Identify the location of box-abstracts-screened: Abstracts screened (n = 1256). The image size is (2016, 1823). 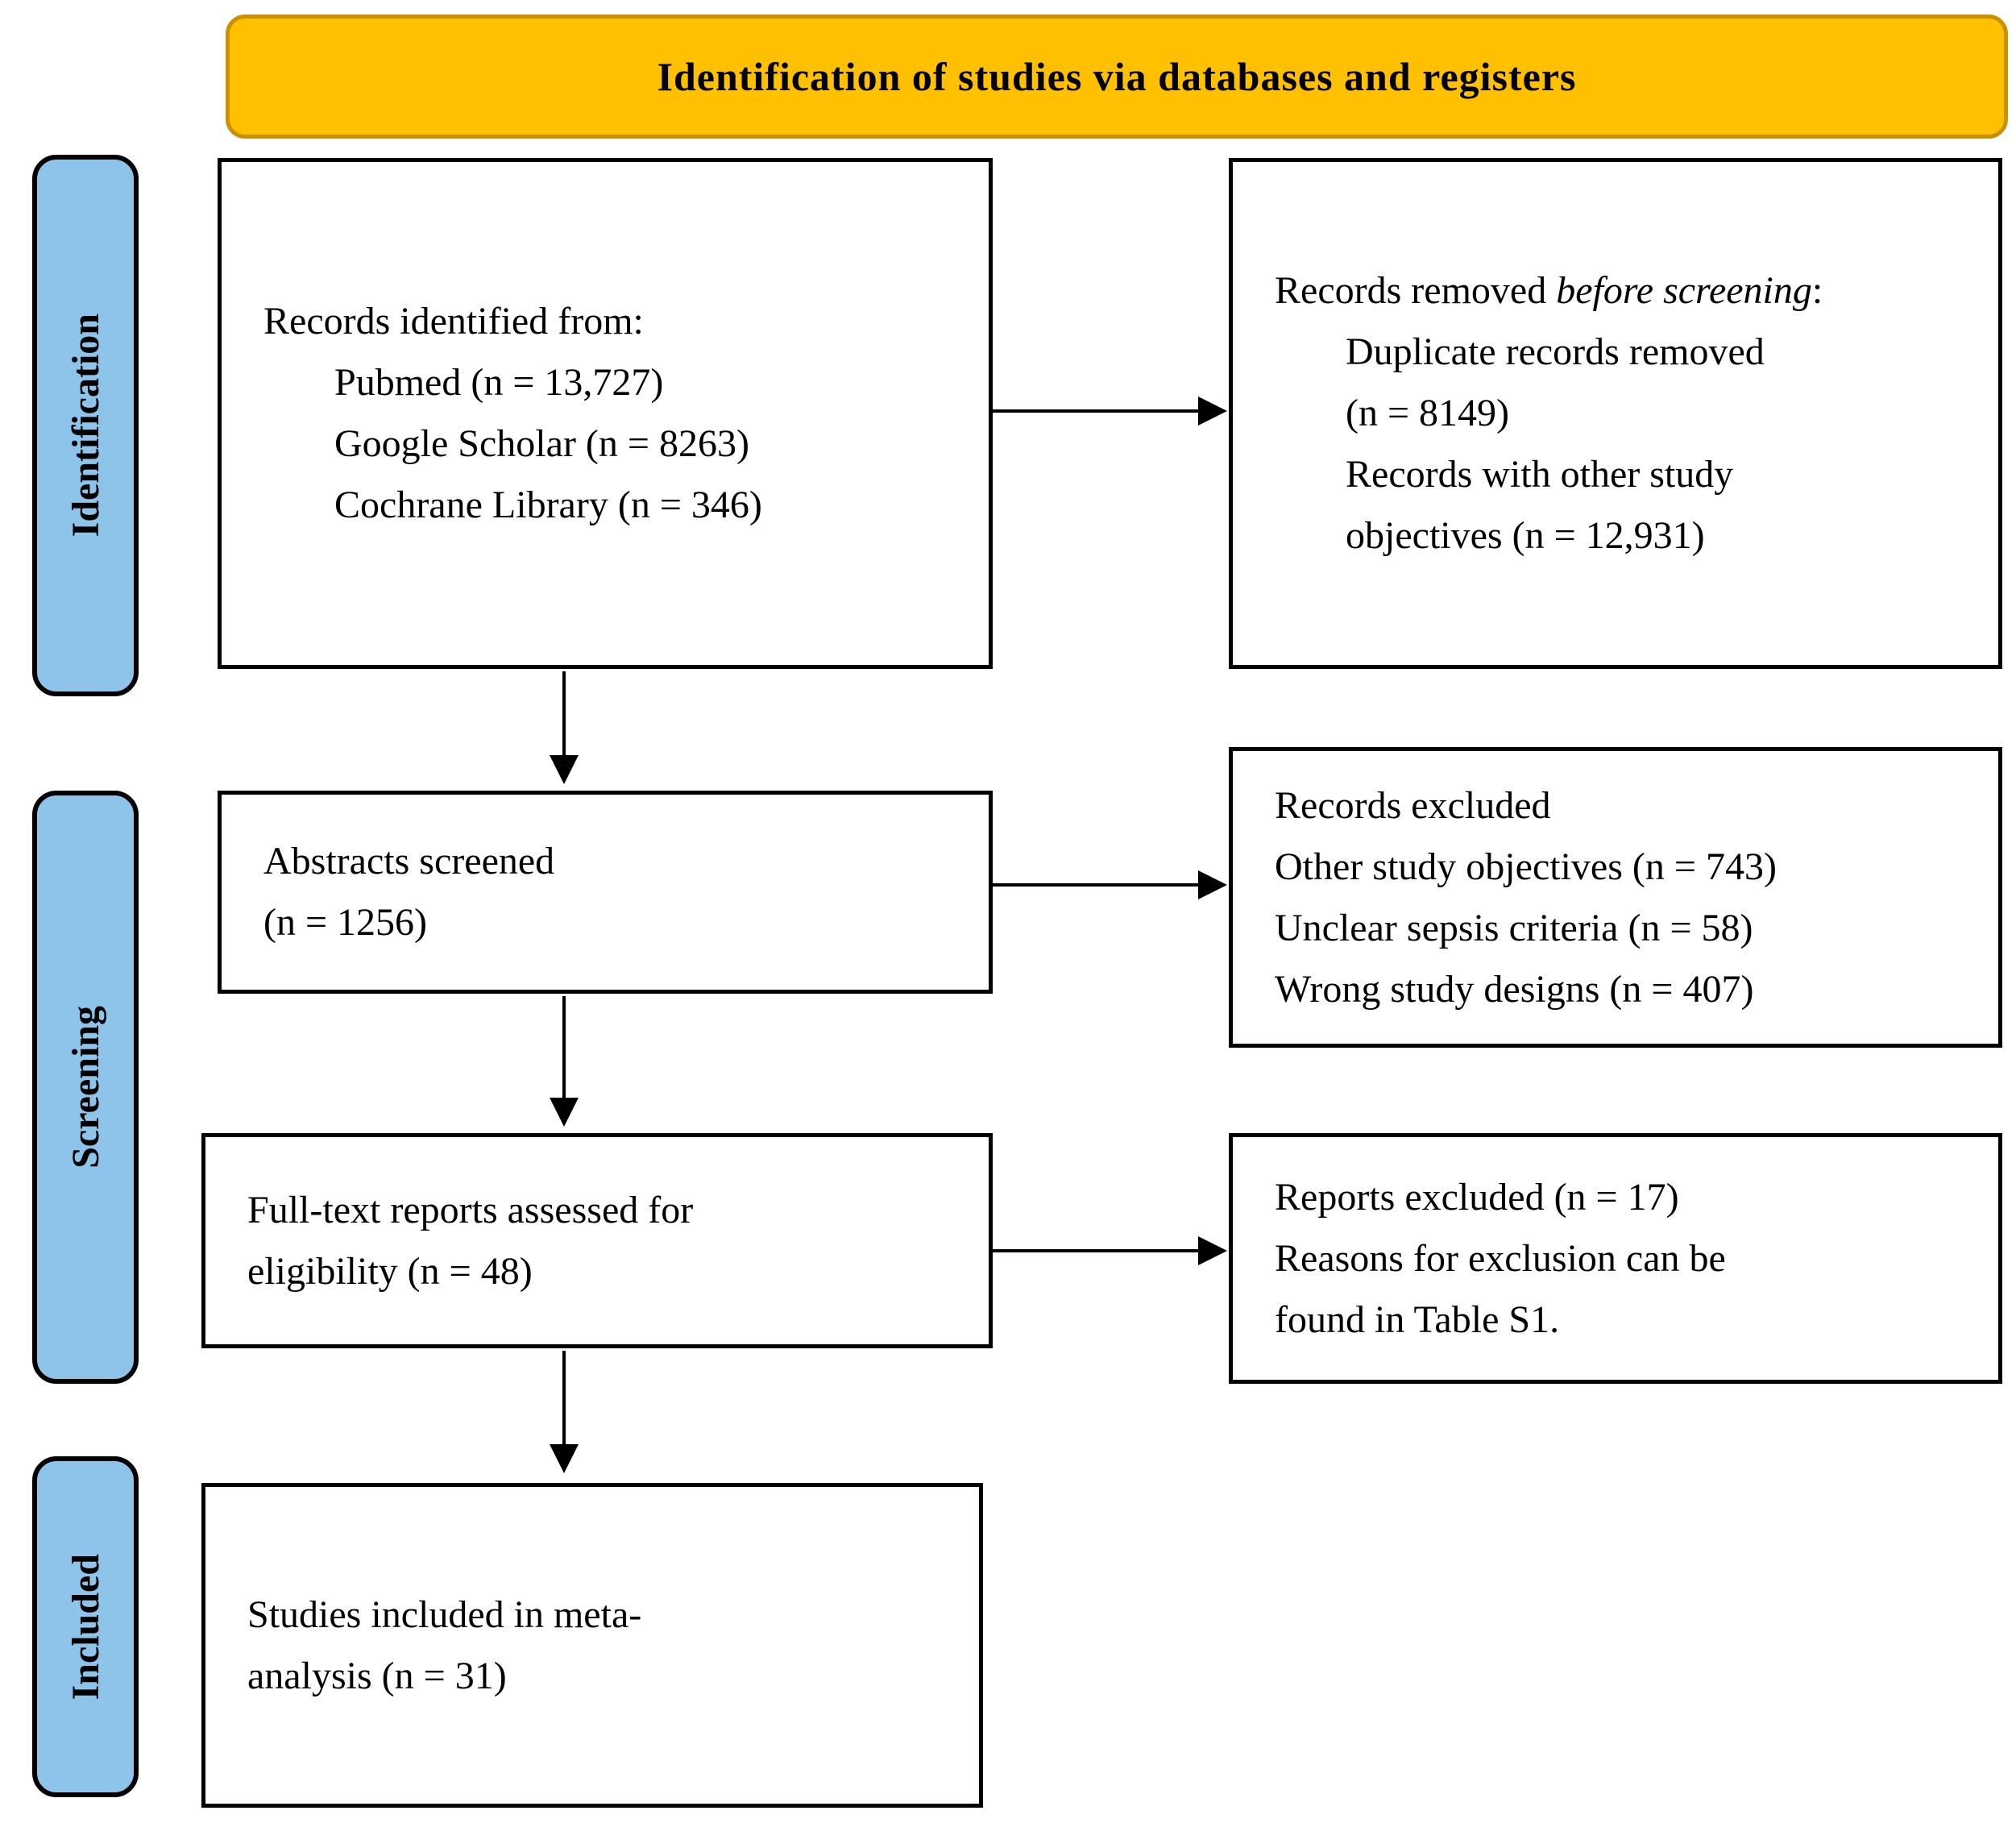
(605, 892).